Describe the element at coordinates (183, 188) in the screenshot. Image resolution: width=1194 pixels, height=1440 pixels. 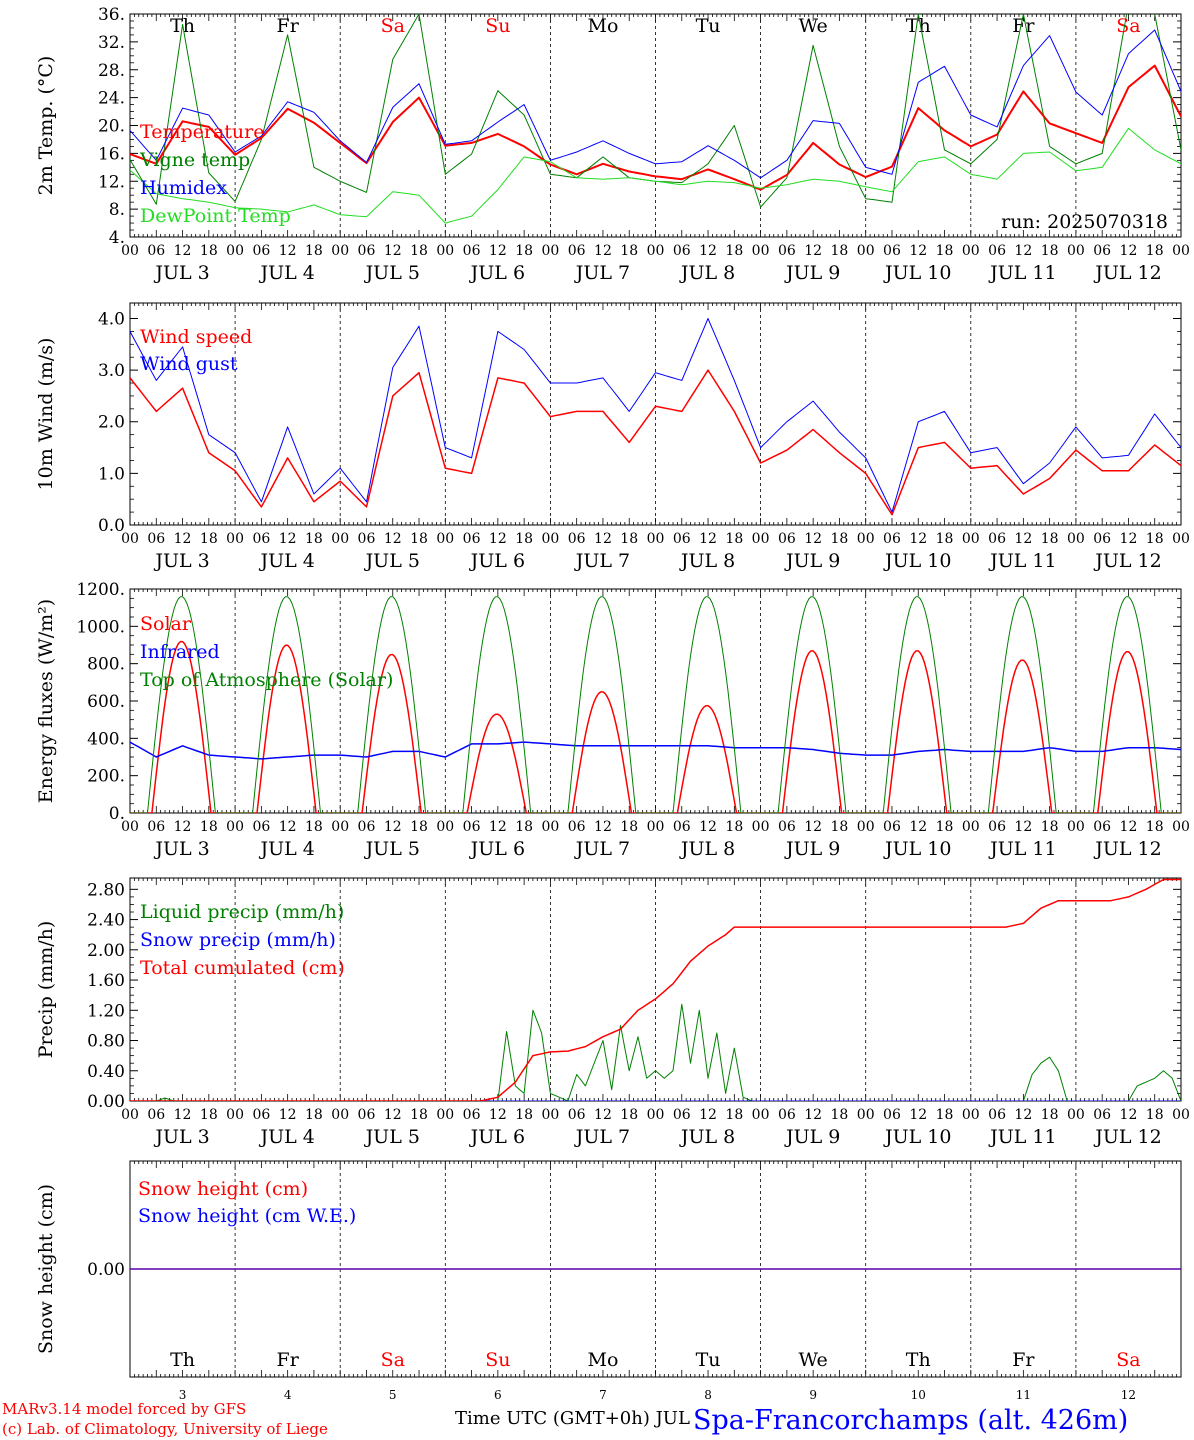
I see `legend-entry: Humidex` at that location.